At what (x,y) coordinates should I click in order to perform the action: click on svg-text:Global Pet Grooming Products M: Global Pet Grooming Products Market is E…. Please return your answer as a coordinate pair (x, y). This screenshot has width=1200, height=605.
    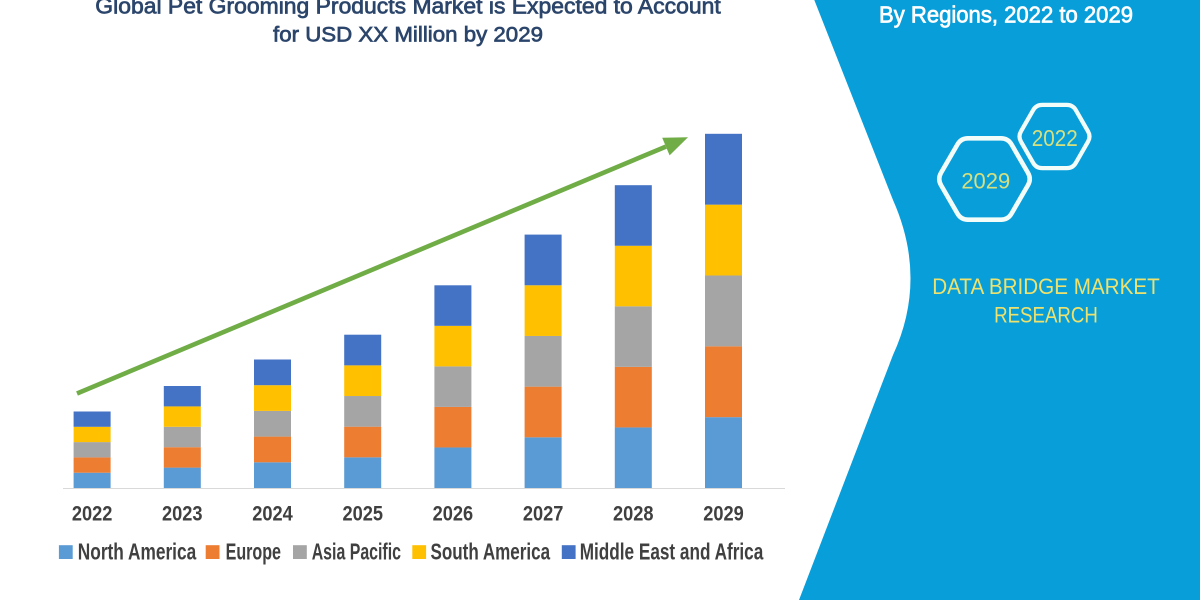
    Looking at the image, I should click on (407, 9).